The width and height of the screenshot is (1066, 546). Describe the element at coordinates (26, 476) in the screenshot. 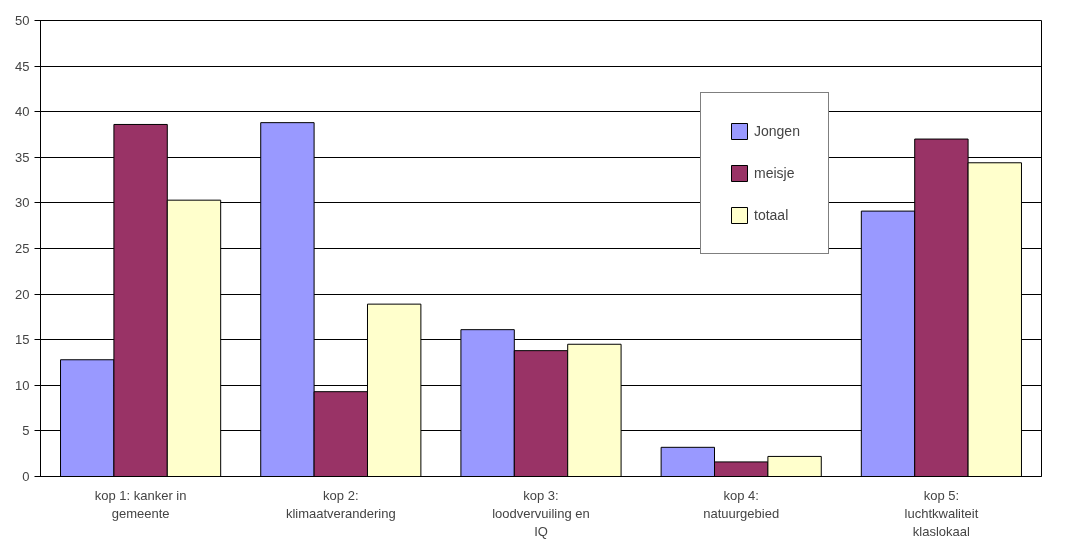

I see `y-tick-label: 0` at that location.